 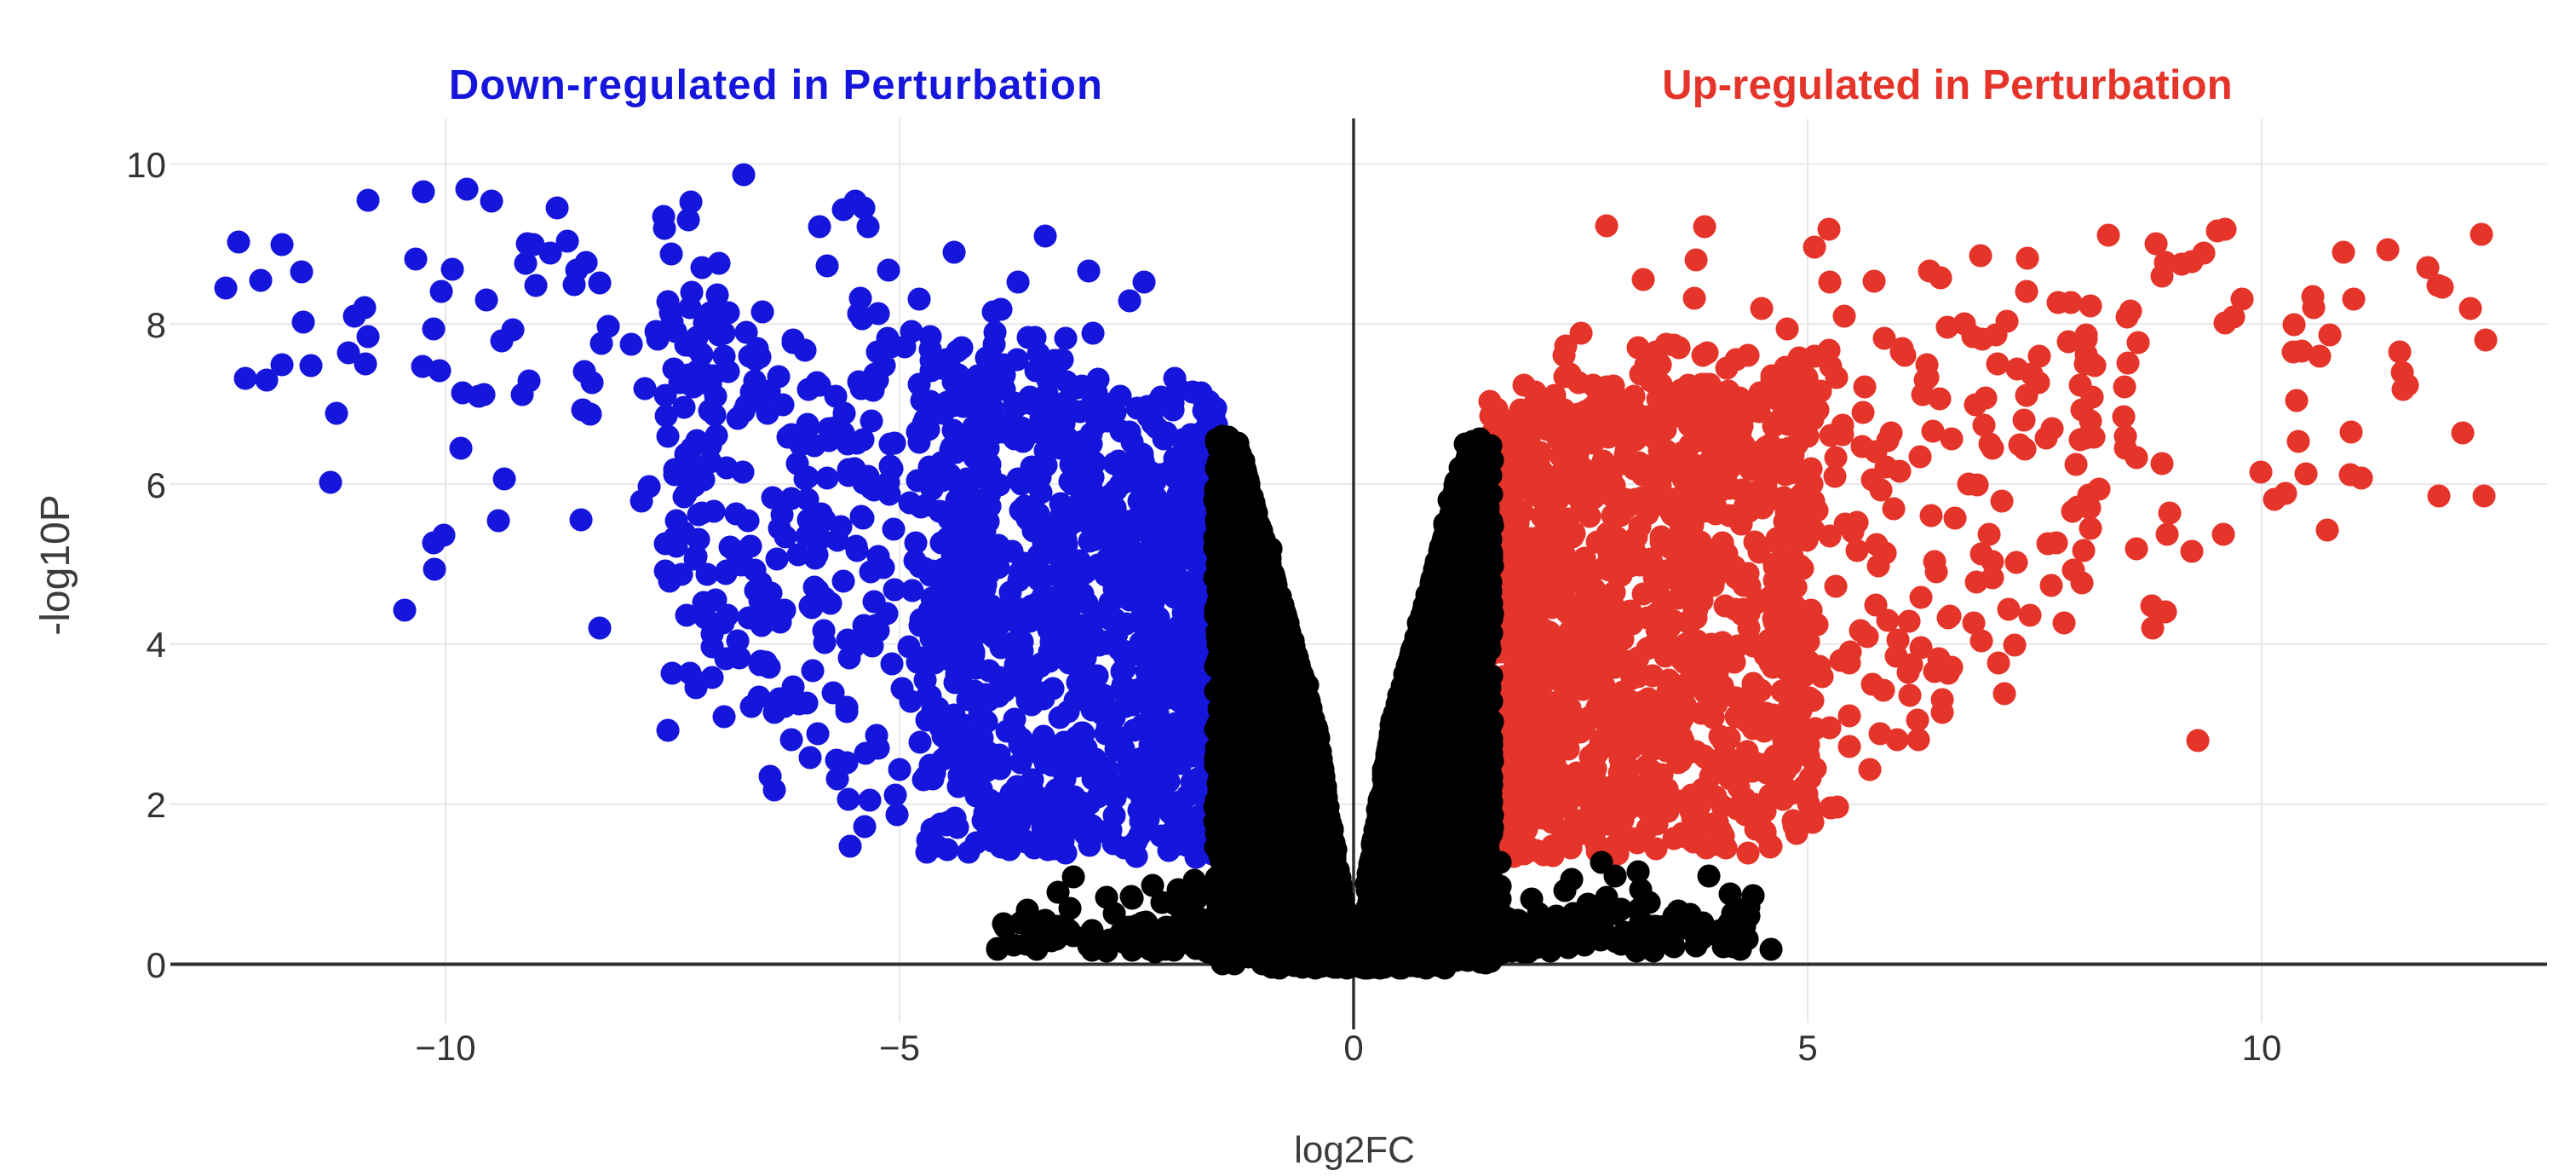 I want to click on svg-text: 5, so click(x=1807, y=1048).